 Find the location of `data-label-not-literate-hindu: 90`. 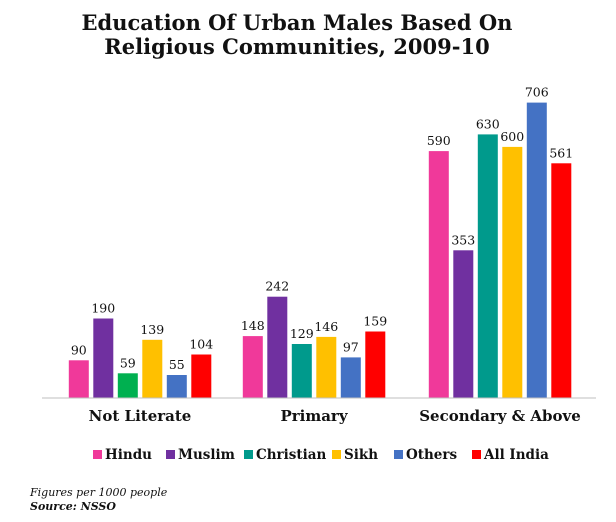

data-label-not-literate-hindu: 90 is located at coordinates (79, 349).